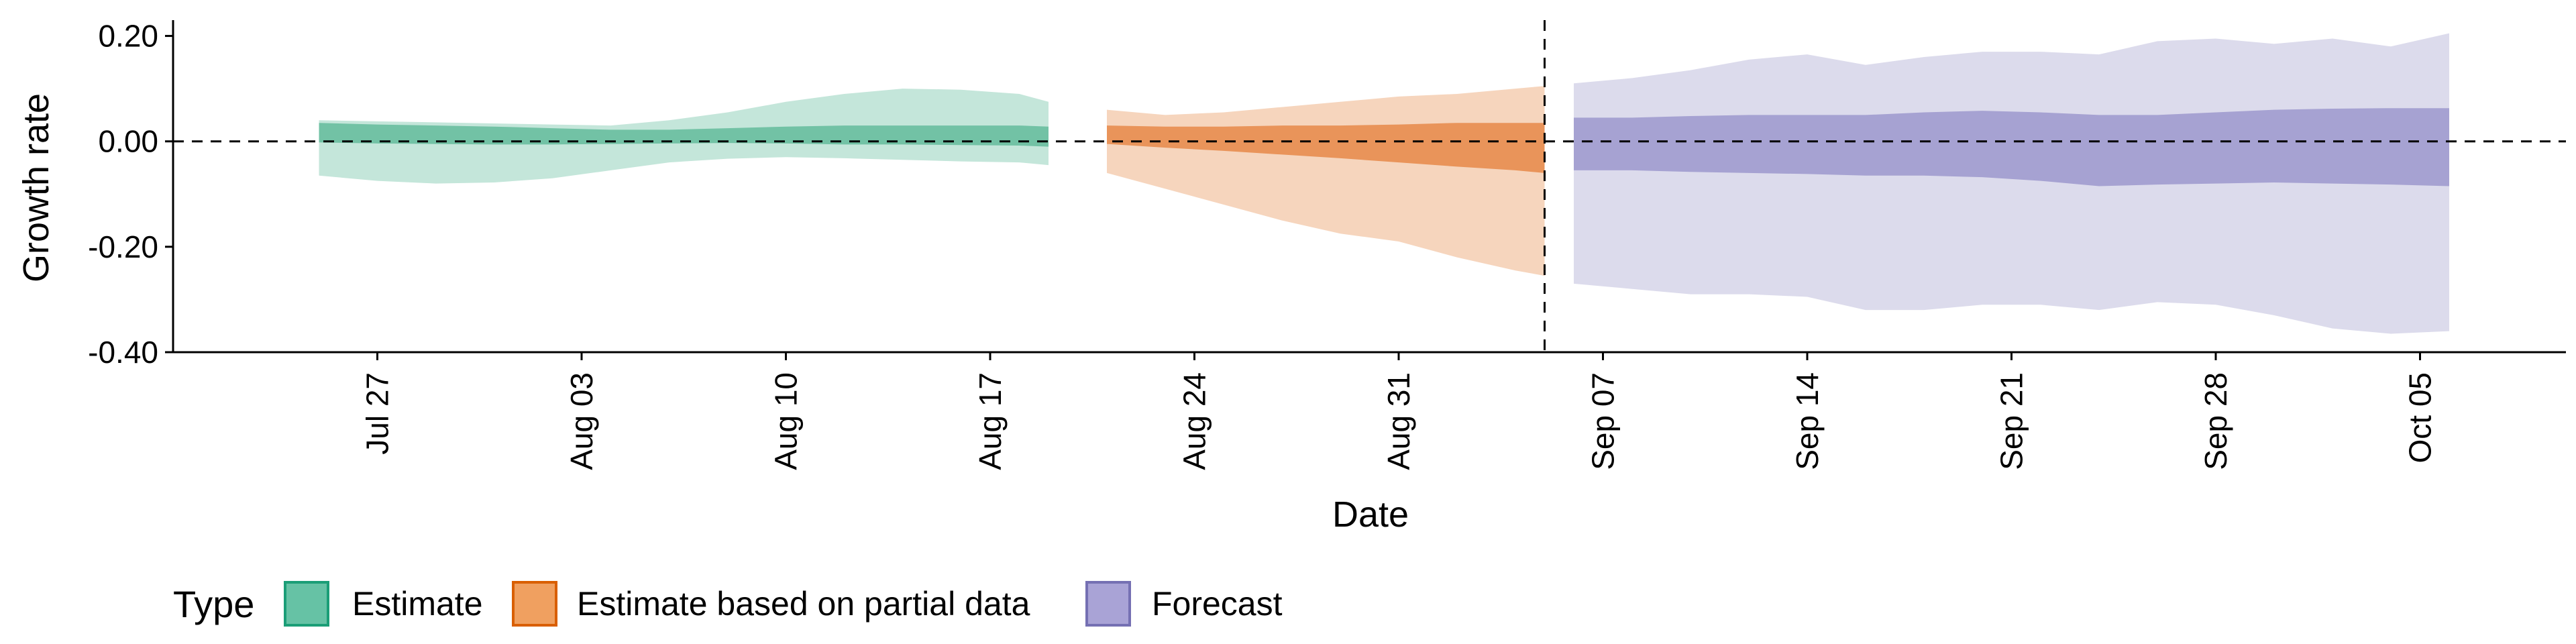  I want to click on x-tick-label: Oct 05, so click(2420, 418).